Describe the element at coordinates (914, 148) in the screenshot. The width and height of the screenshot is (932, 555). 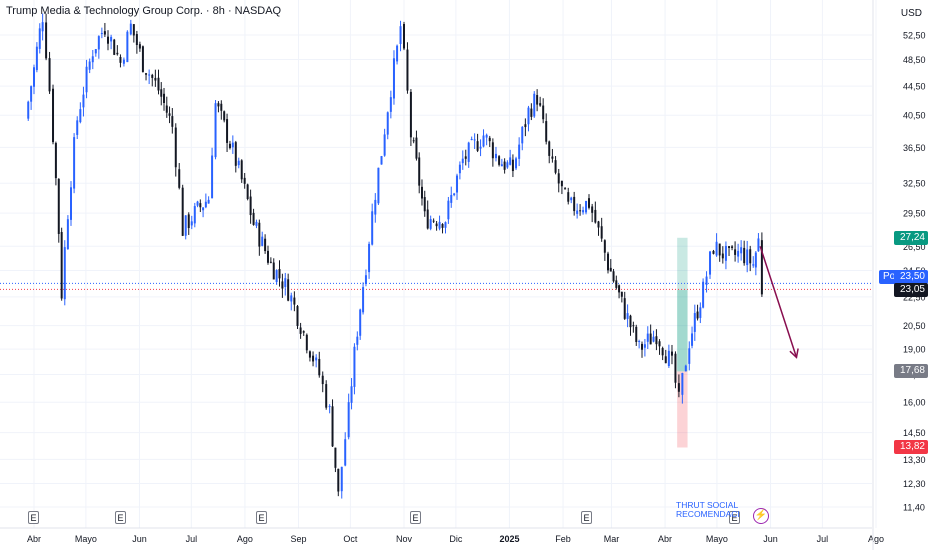
I see `y-axis-tick-label: 36,50` at that location.